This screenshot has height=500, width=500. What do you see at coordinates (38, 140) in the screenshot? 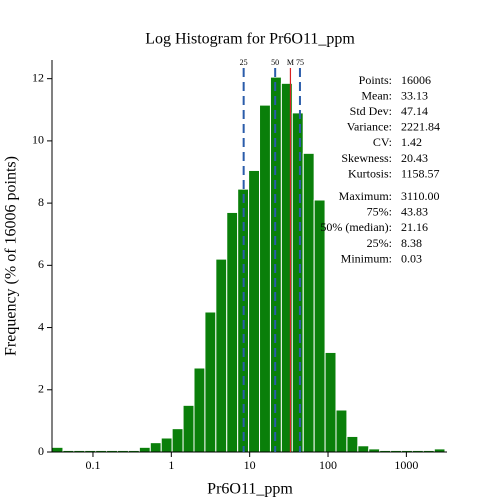
I see `y-tick-label: 10` at bounding box center [38, 140].